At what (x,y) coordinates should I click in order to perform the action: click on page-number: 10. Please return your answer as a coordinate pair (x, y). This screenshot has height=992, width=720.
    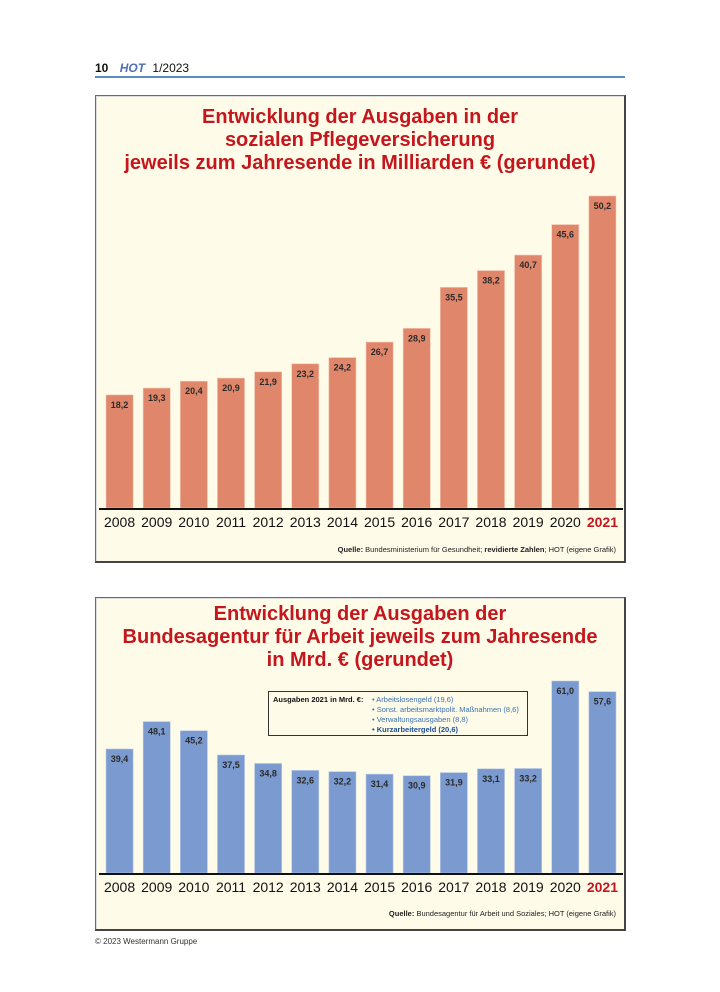
    Looking at the image, I should click on (102, 68).